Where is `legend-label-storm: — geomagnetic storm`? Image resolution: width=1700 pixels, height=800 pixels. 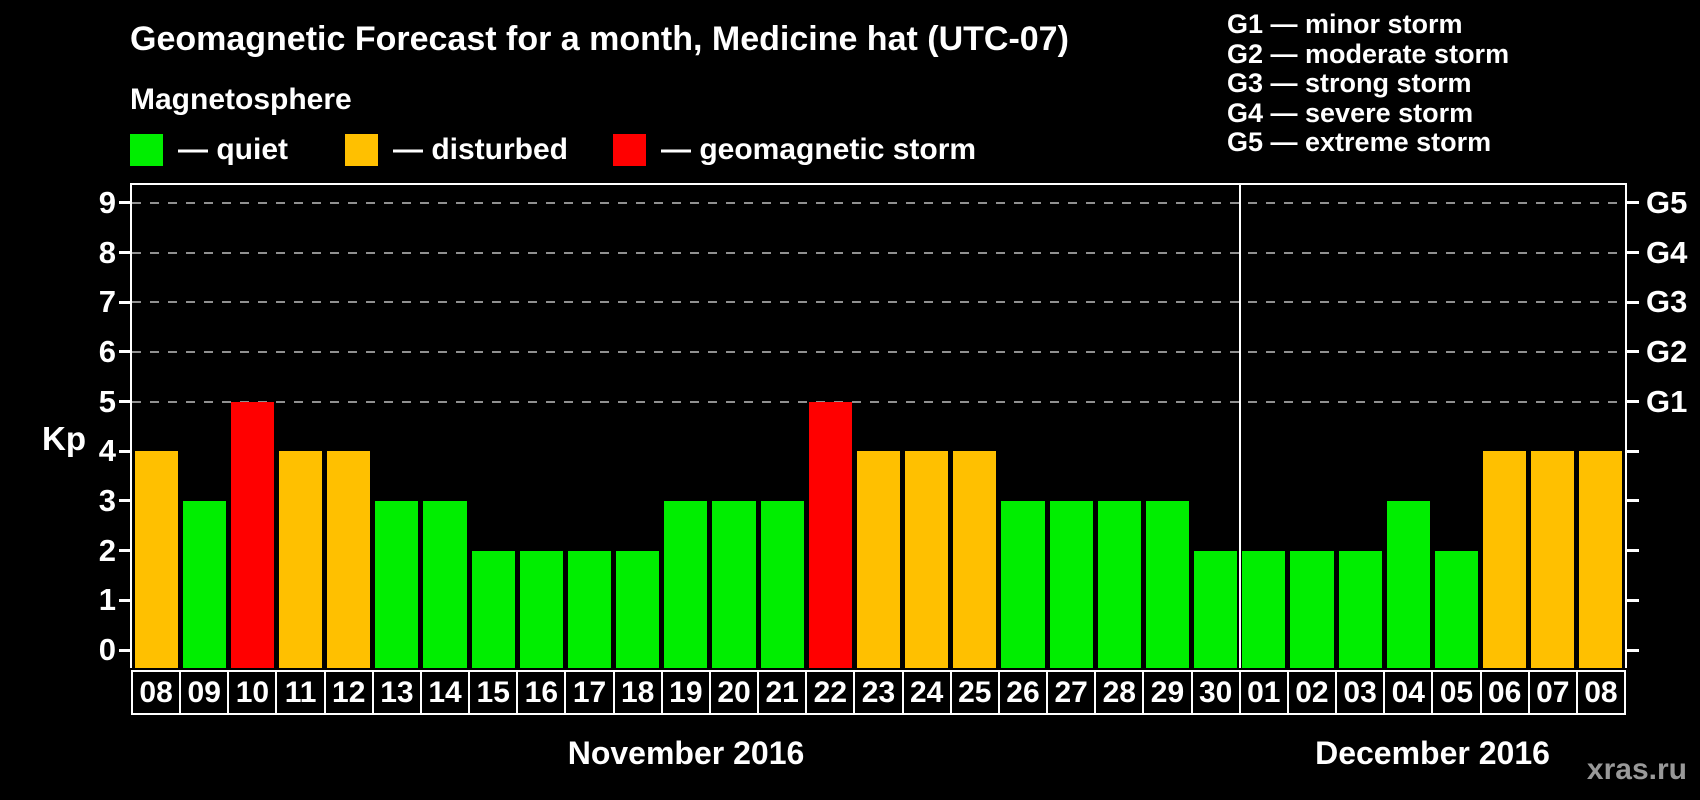 legend-label-storm: — geomagnetic storm is located at coordinates (819, 149).